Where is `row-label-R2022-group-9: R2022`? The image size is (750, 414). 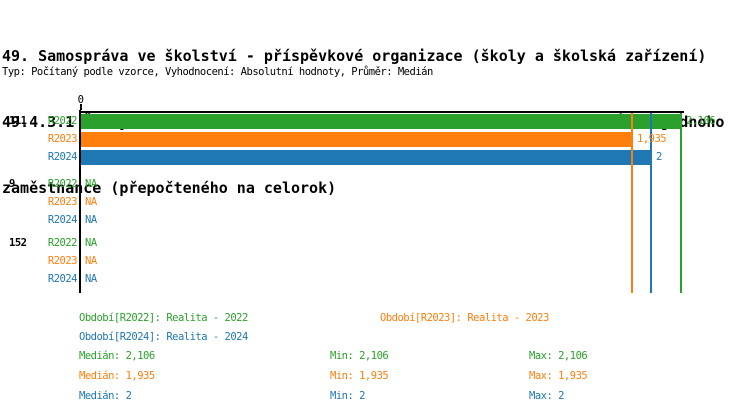
row-label-R2022-group-9: R2022 is located at coordinates (62, 184).